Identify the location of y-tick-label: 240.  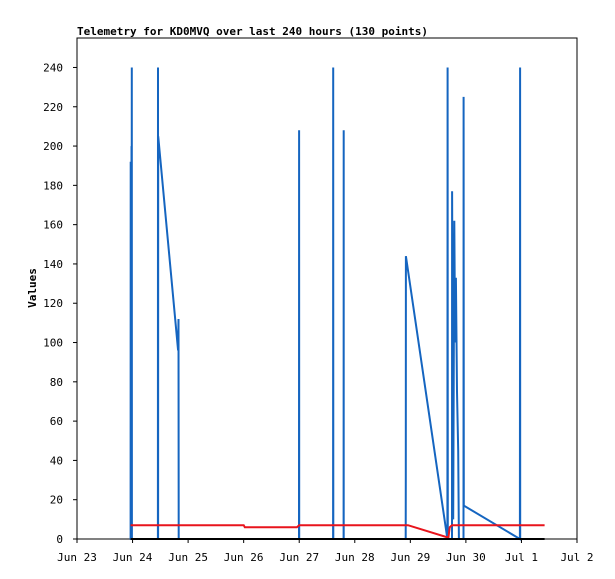
(53, 67).